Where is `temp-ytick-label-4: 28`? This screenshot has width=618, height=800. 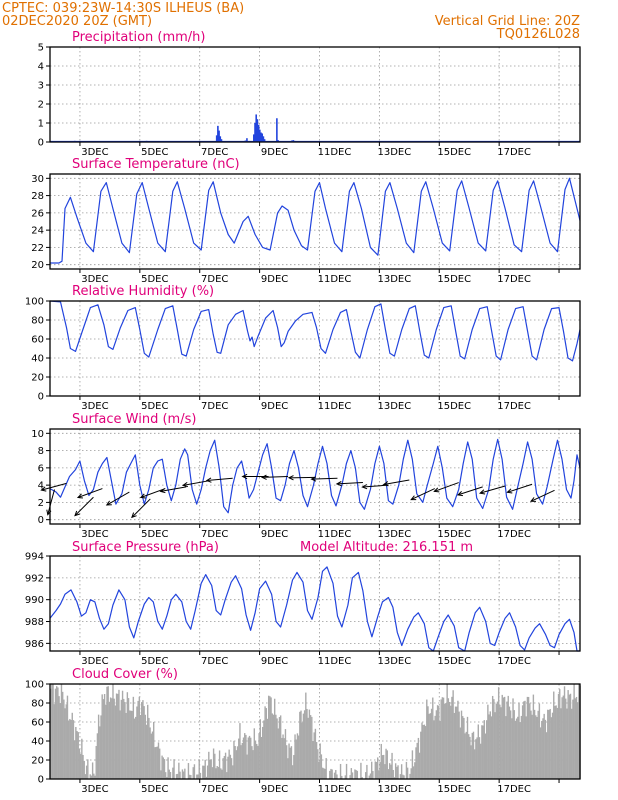 temp-ytick-label-4: 28 is located at coordinates (37, 196).